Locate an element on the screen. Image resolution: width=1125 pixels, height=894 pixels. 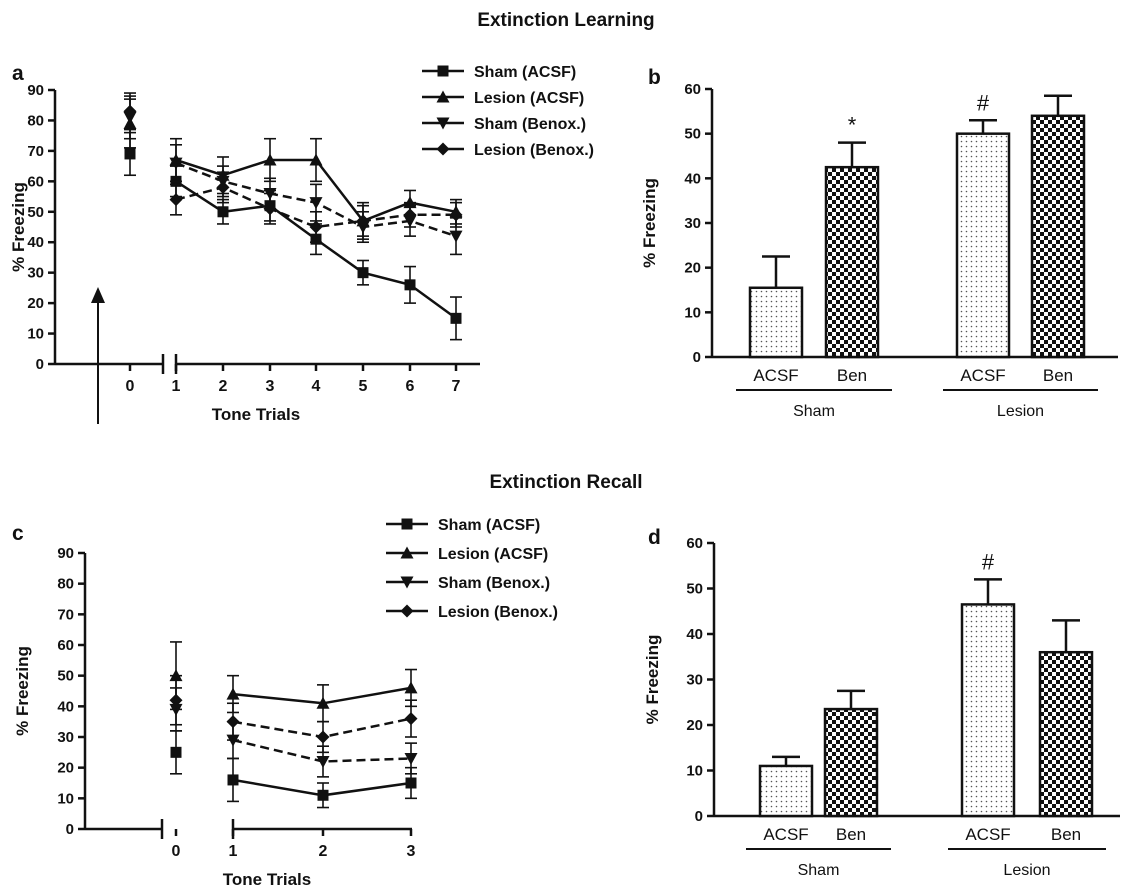
x-tick-label: 6 is located at coordinates (410, 386).